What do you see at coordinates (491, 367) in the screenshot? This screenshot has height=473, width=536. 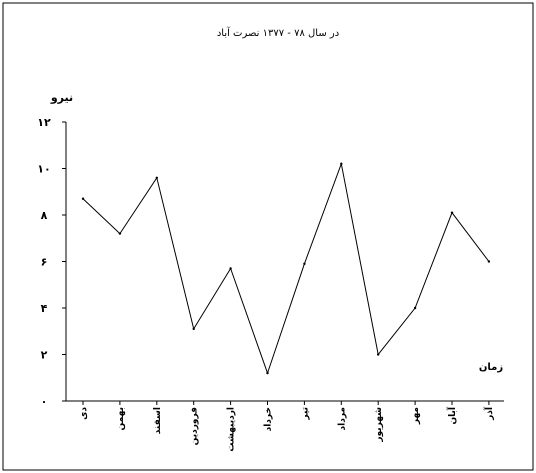 I see `x-axis-label: زمان` at bounding box center [491, 367].